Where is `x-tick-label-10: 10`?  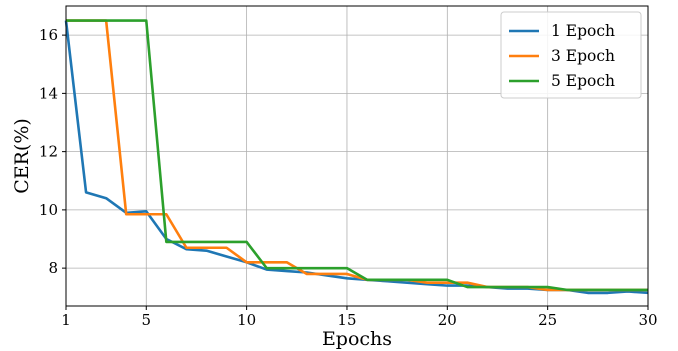
x-tick-label-10: 10 is located at coordinates (246, 320).